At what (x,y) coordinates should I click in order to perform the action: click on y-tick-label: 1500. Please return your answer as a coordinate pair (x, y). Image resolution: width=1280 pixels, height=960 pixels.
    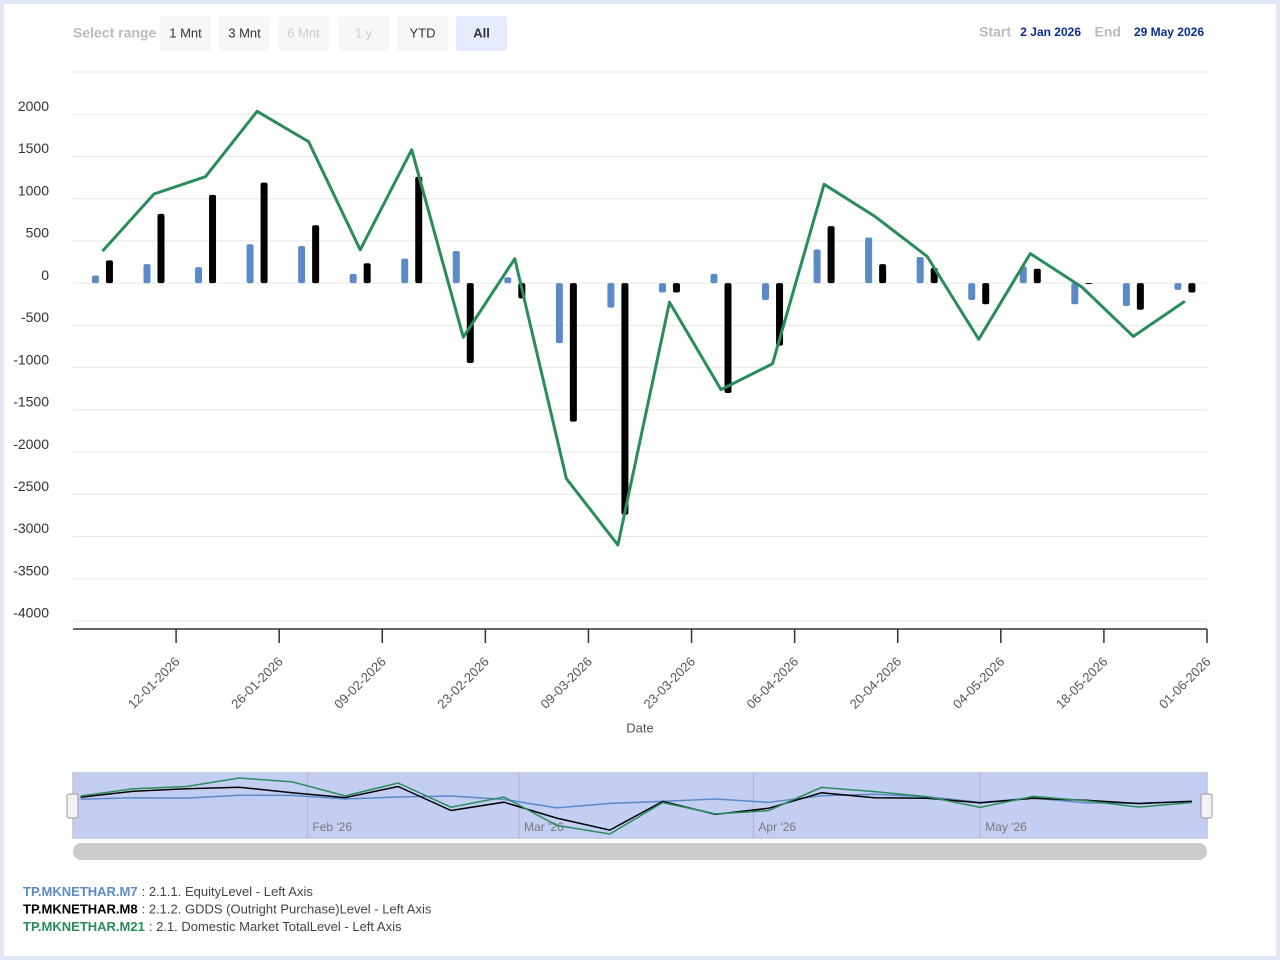
    Looking at the image, I should click on (33, 148).